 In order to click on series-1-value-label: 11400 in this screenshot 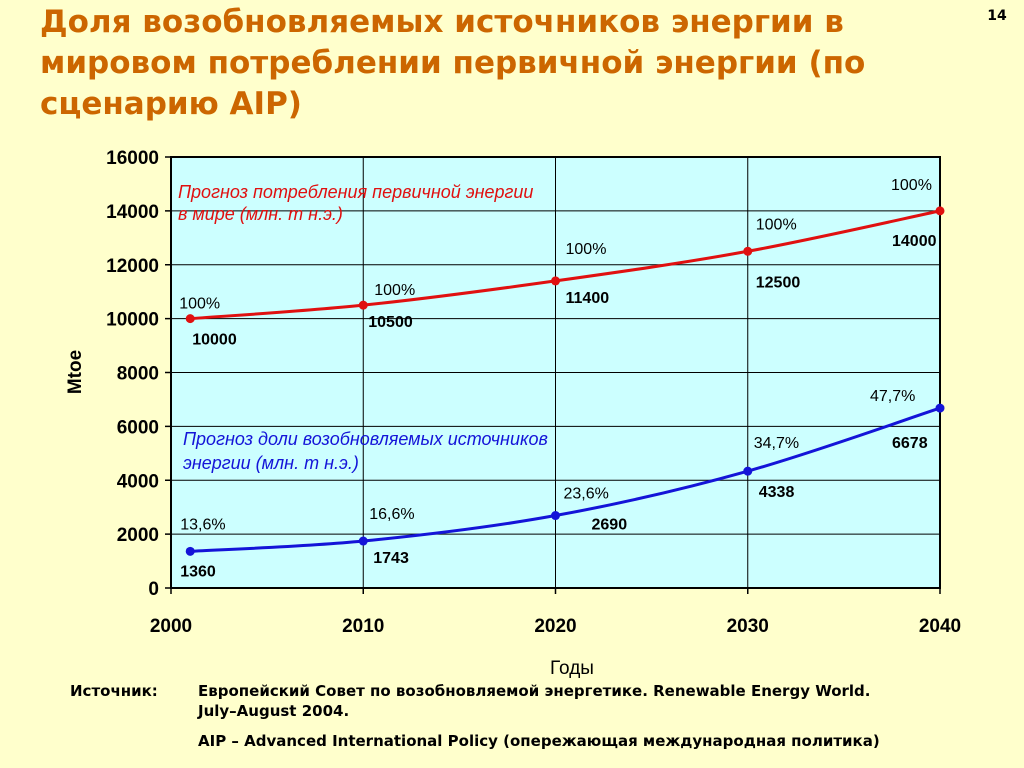, I will do `click(588, 298)`.